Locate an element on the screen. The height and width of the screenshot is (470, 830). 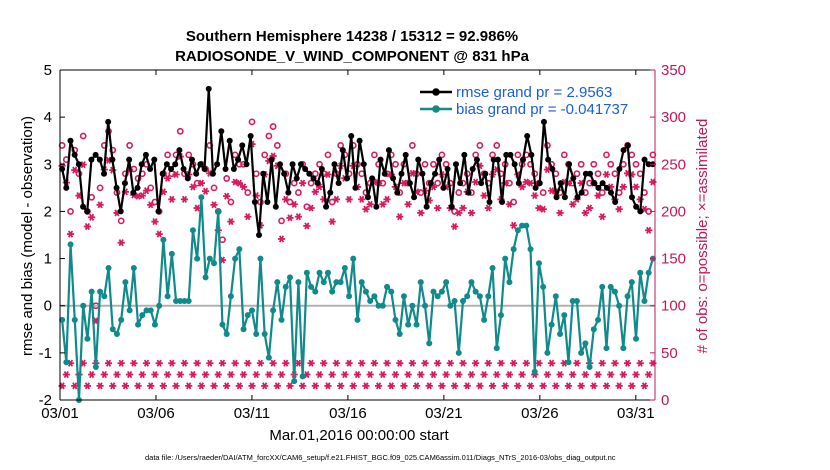
legend-rmse-label: rmse grand pr = 2.9563 is located at coordinates (534, 92).